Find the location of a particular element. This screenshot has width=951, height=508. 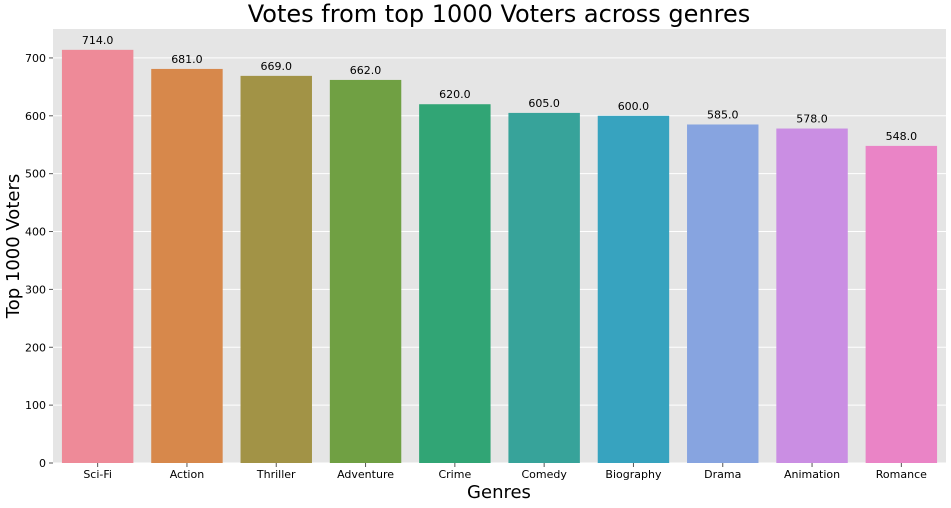

data-label: 585.0 is located at coordinates (723, 114).